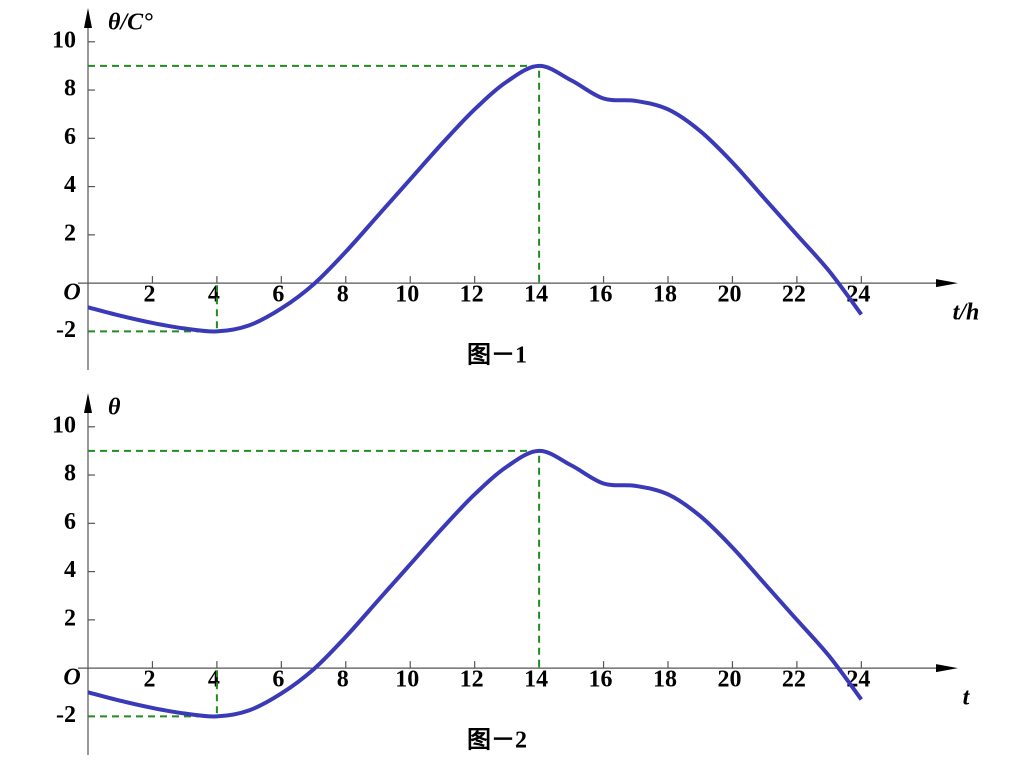  I want to click on y-axis-label: θ/C°, so click(130, 23).